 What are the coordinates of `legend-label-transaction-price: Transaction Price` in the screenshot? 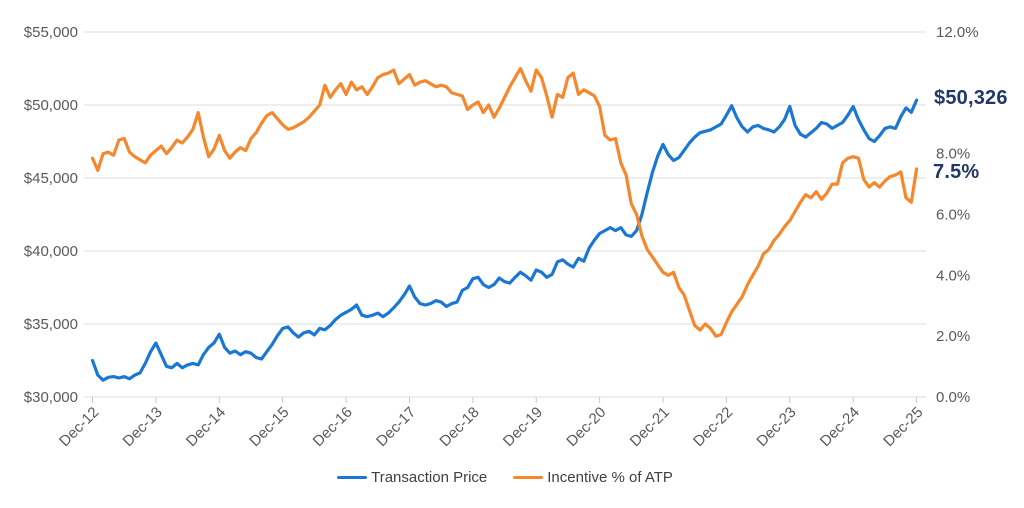 It's located at (429, 477).